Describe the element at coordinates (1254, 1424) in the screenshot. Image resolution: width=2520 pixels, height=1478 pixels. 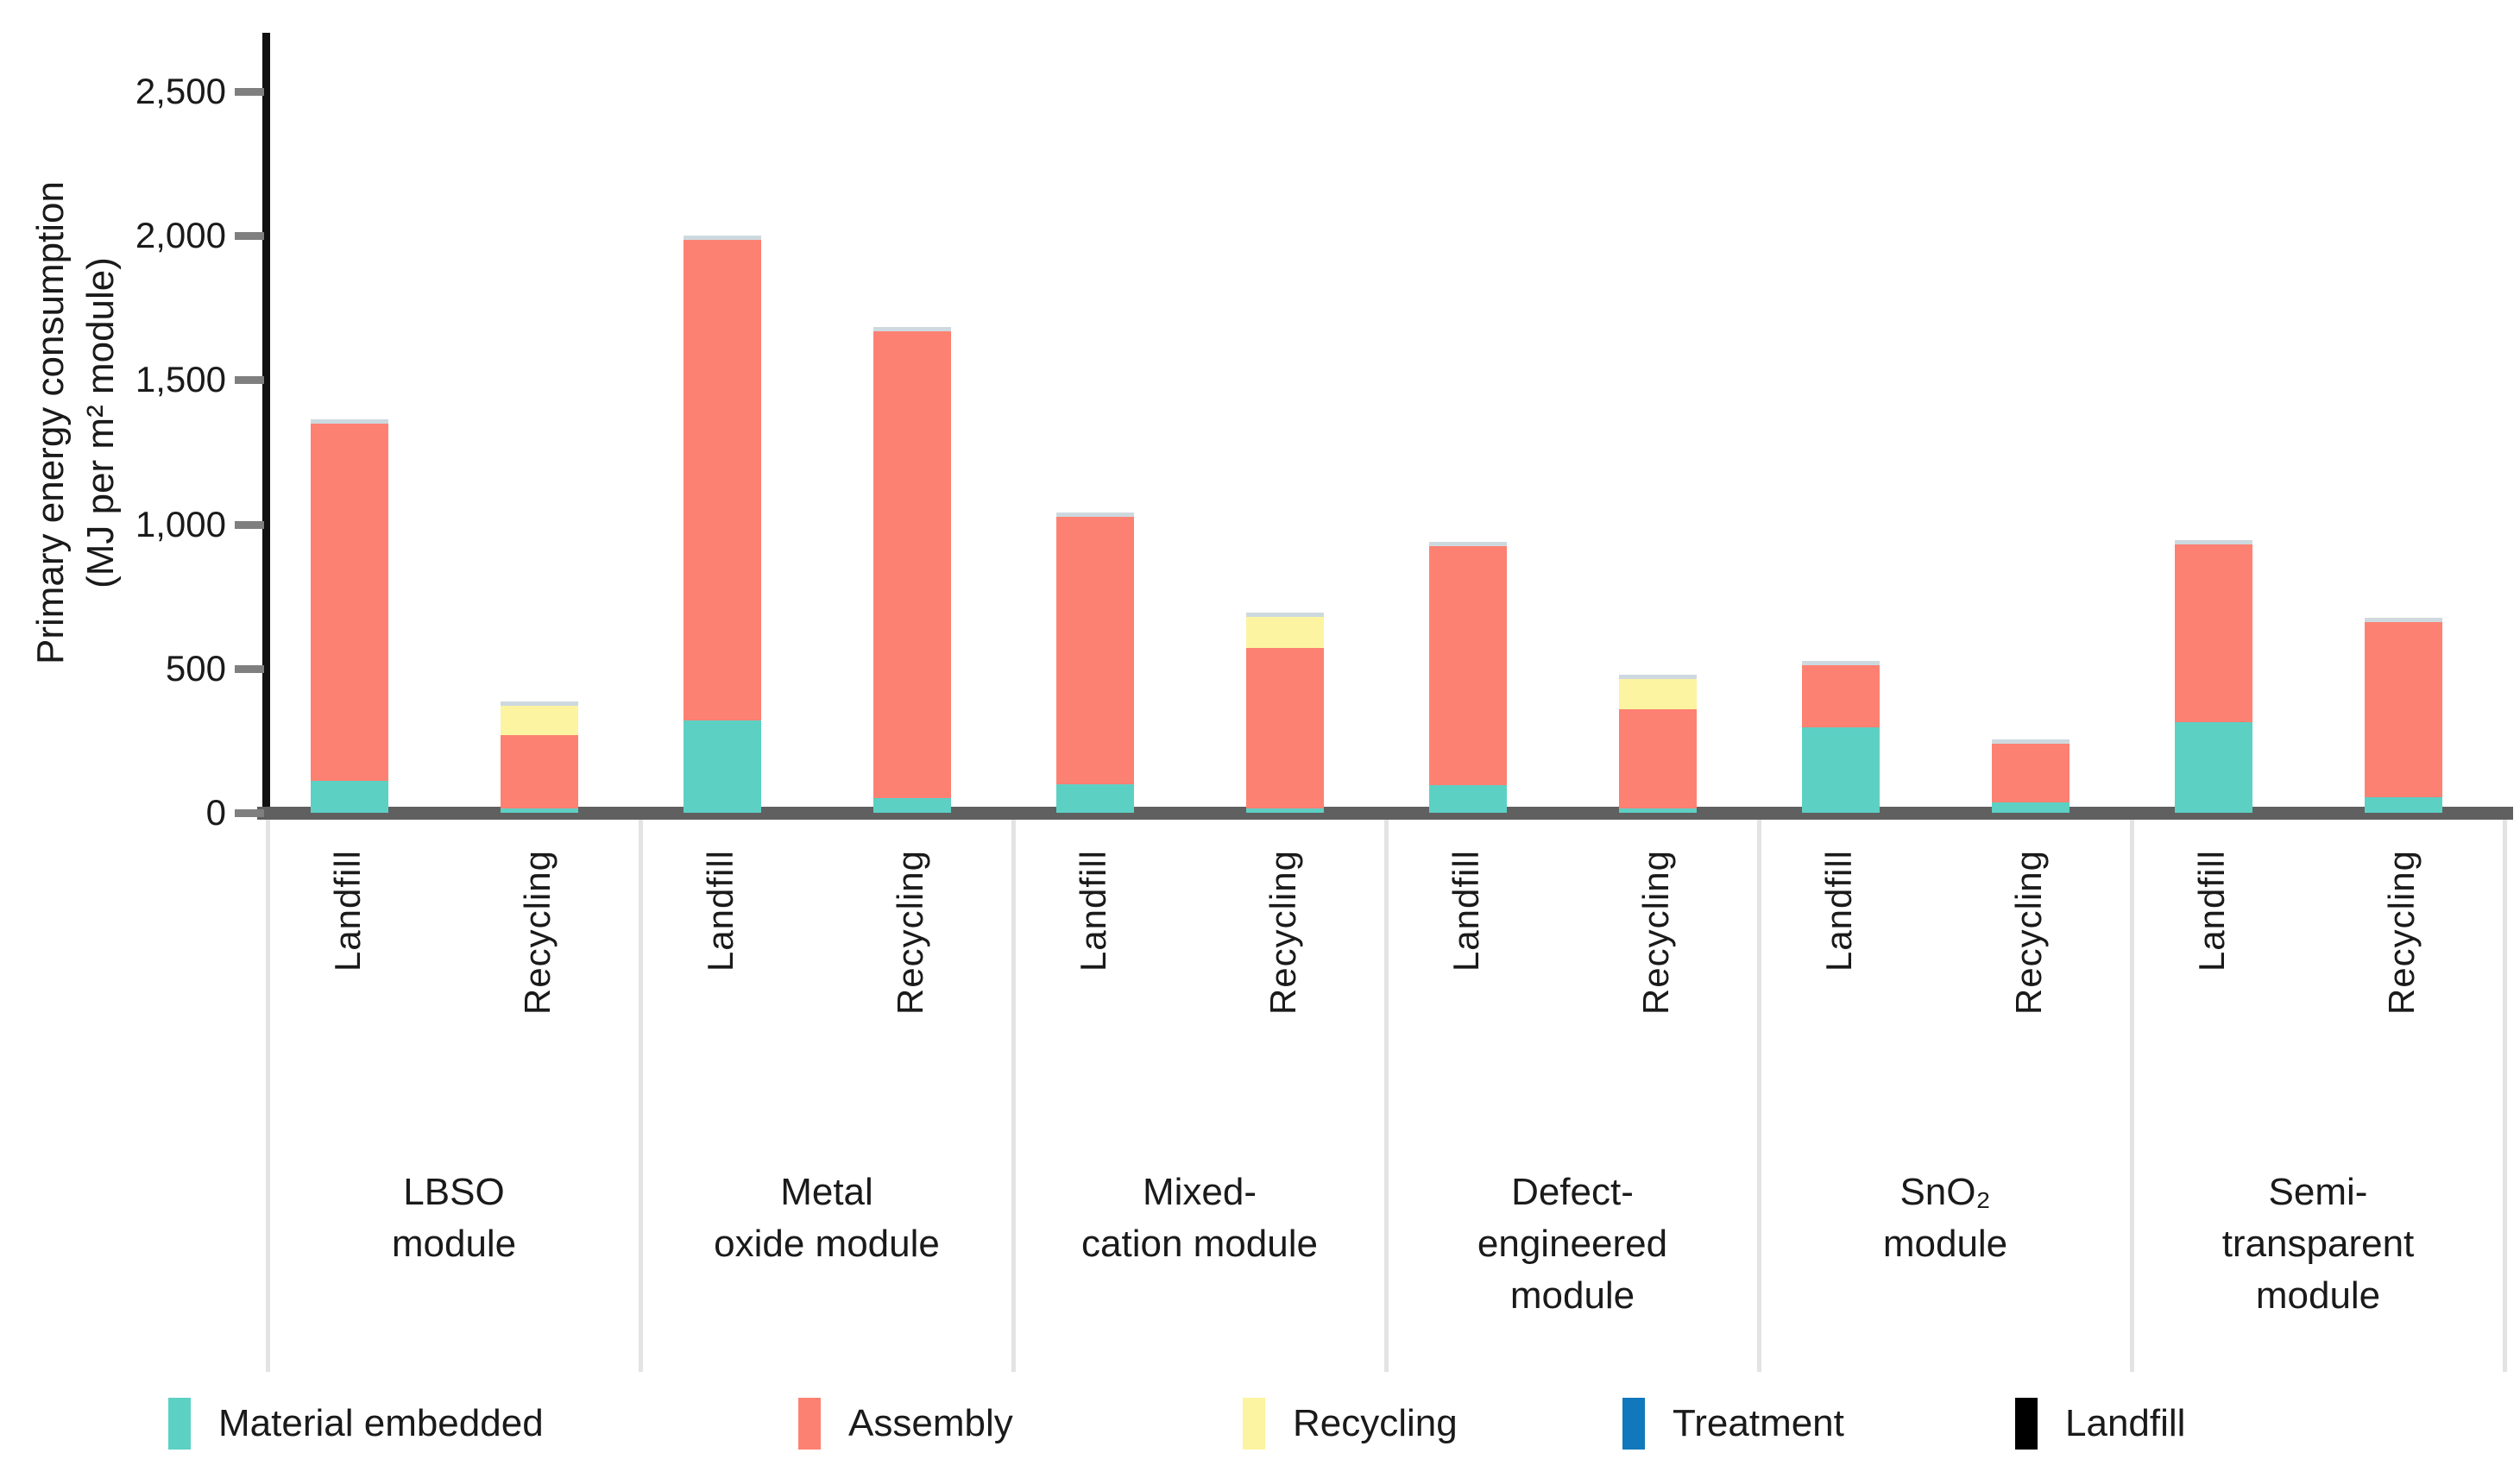
I see `legend-swatch-recycling` at that location.